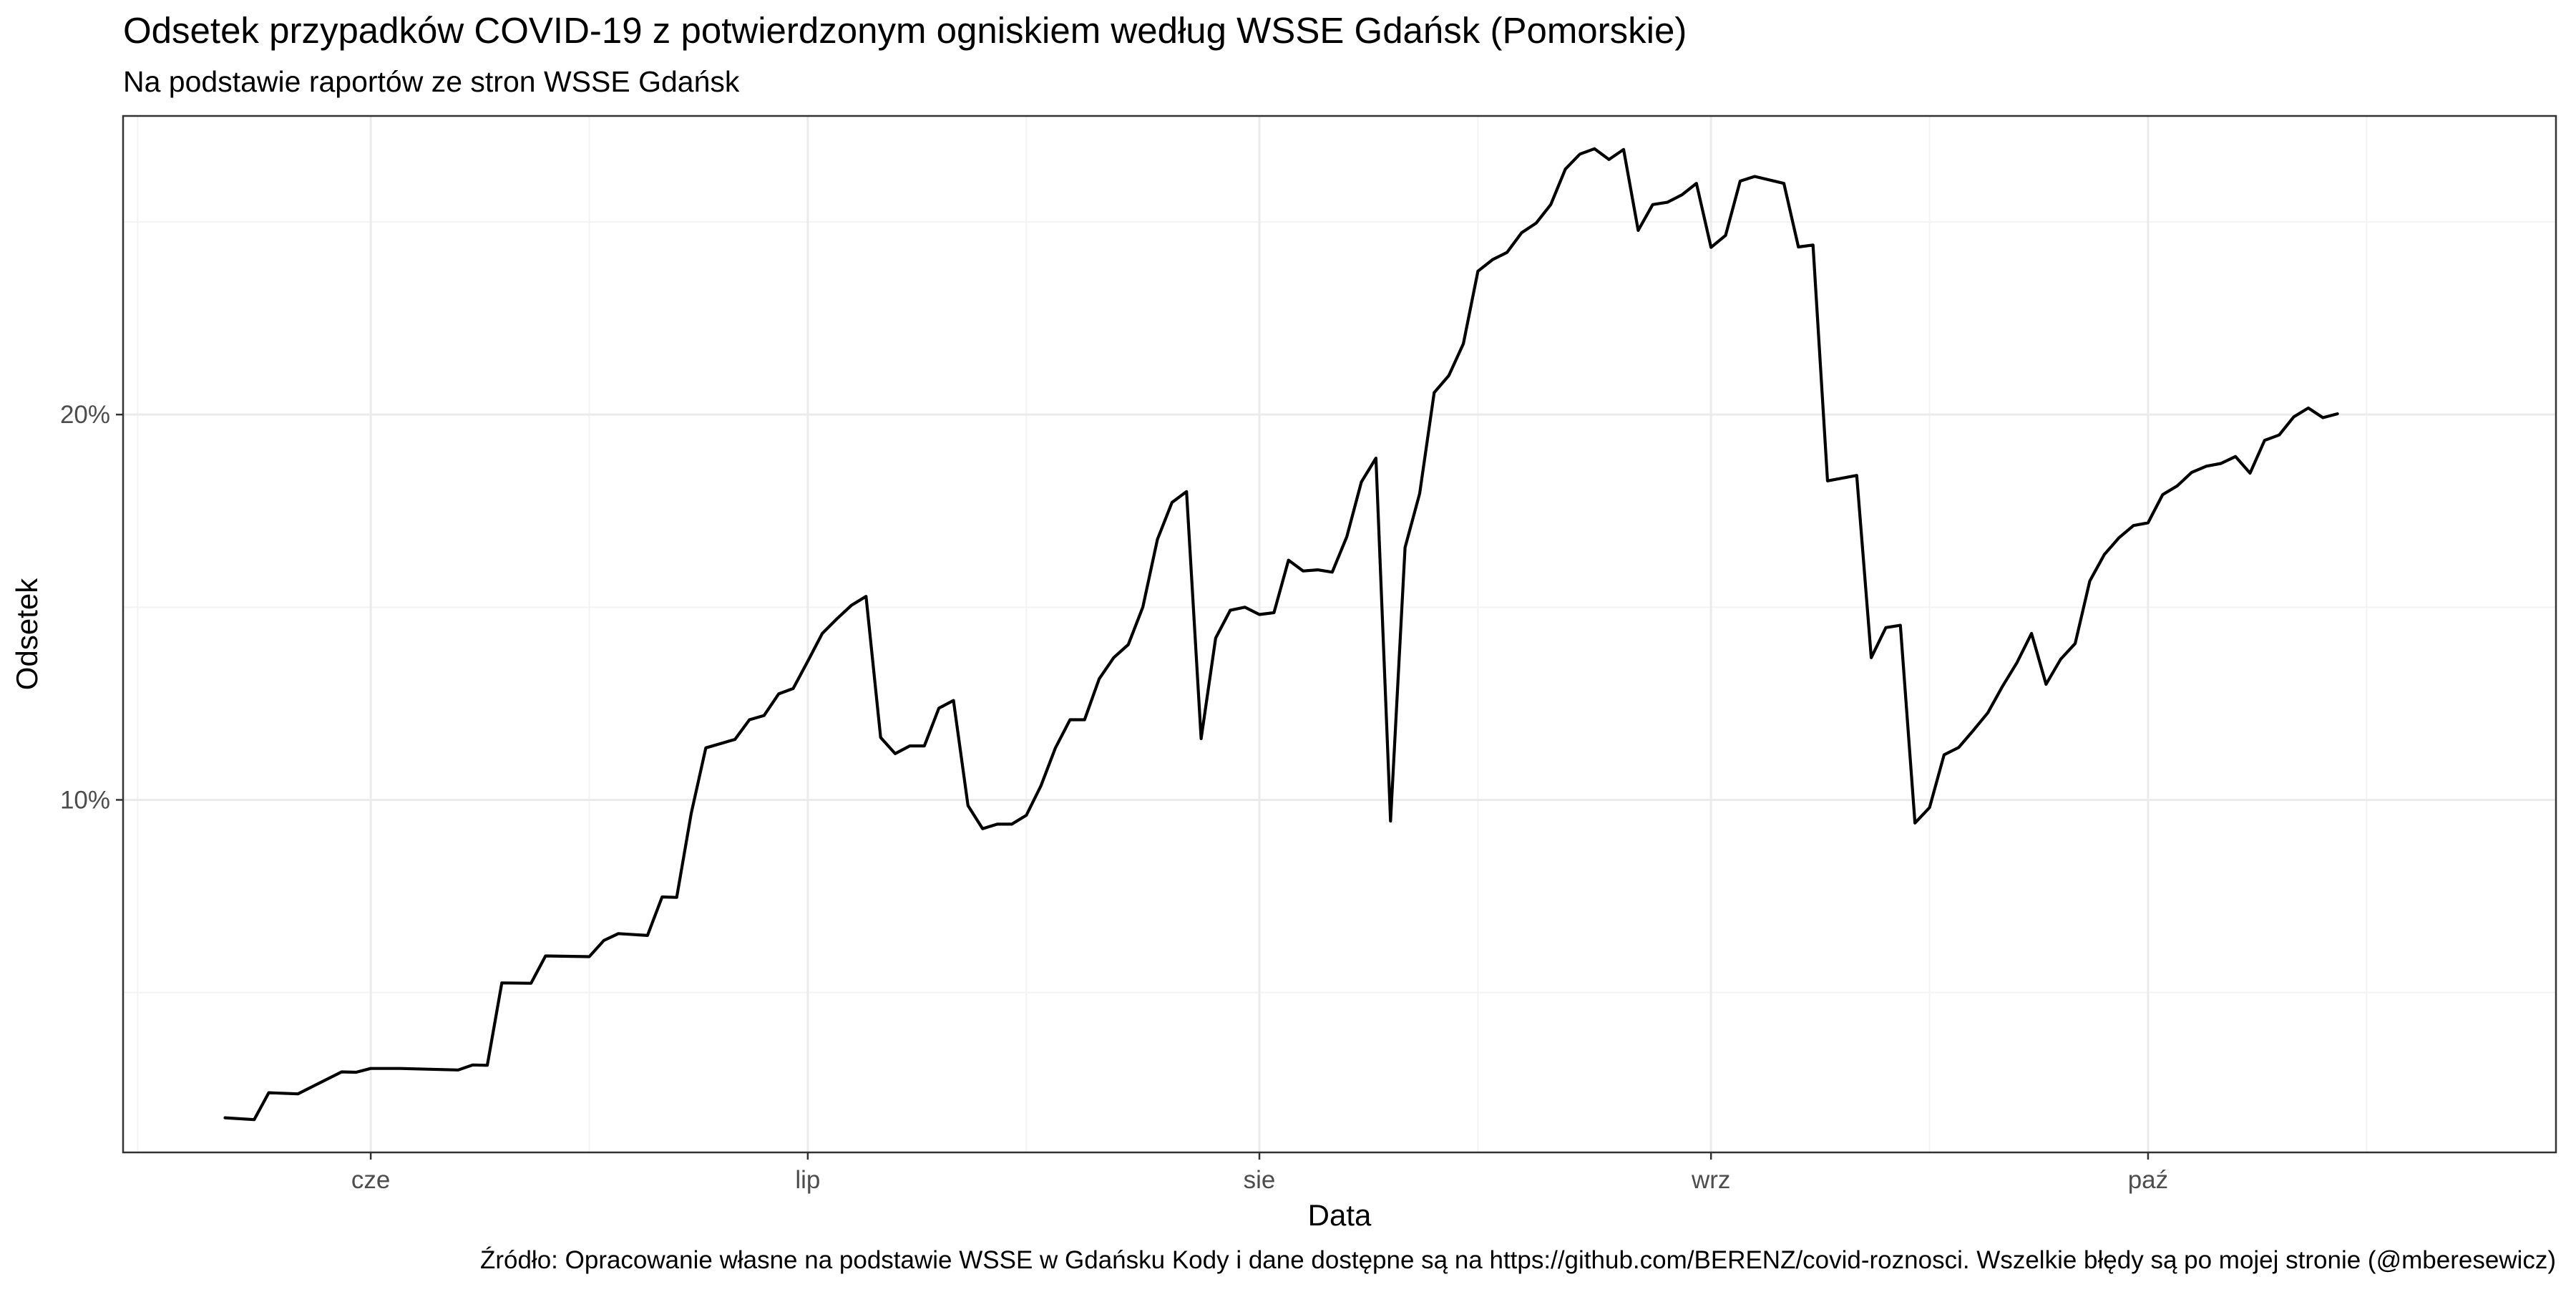  I want to click on x-tick-label: wrz, so click(1710, 1180).